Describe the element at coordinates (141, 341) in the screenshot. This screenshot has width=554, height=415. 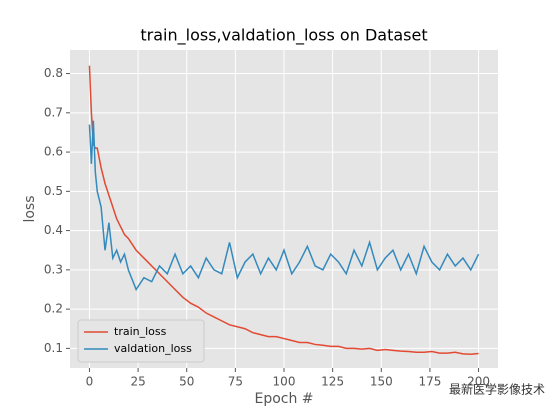
I see `legend-box` at that location.